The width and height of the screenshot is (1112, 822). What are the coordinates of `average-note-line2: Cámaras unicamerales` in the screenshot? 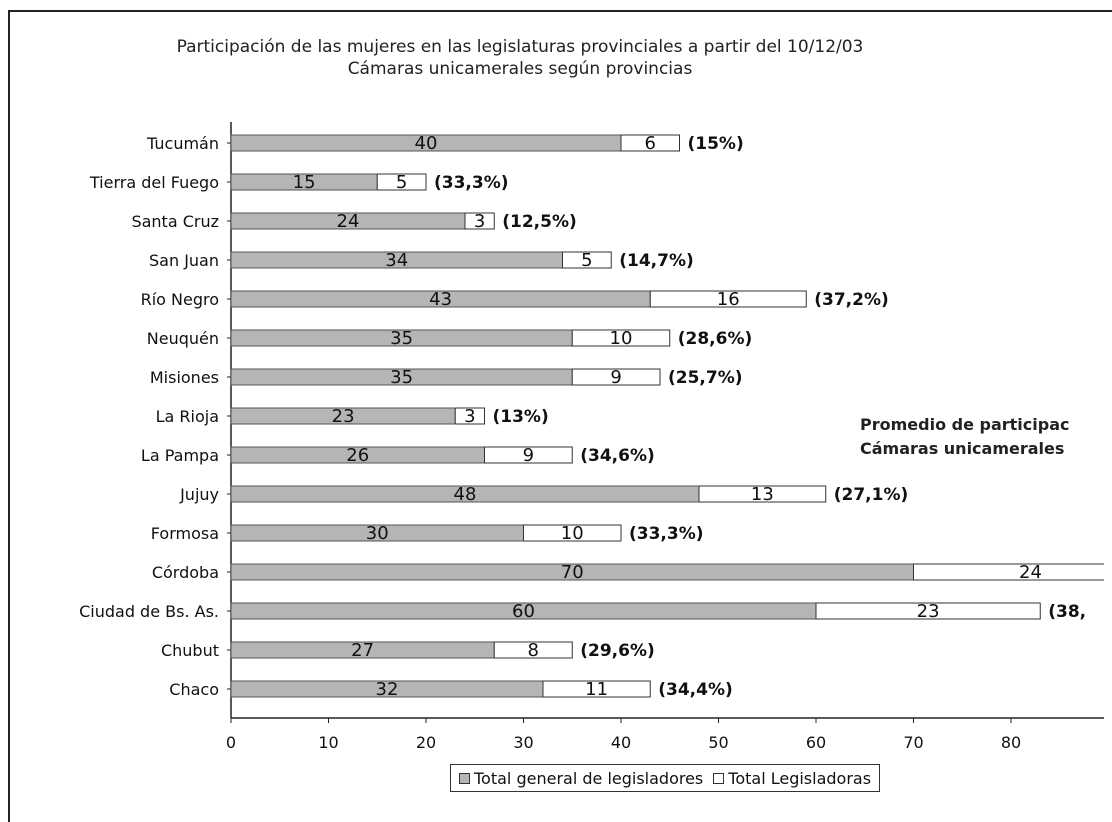 It's located at (964, 449).